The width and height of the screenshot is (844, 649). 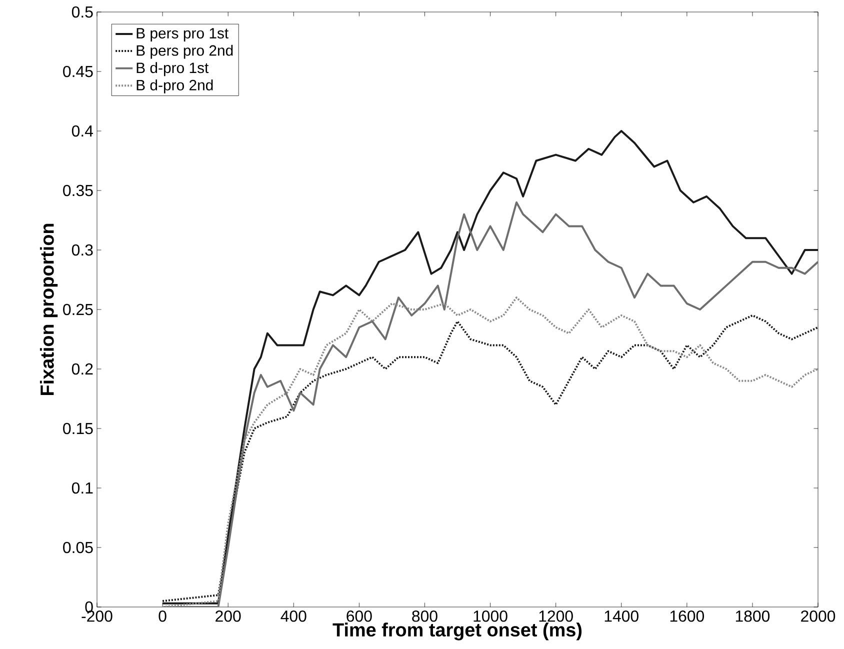 What do you see at coordinates (359, 616) in the screenshot?
I see `x-tick-label: 600` at bounding box center [359, 616].